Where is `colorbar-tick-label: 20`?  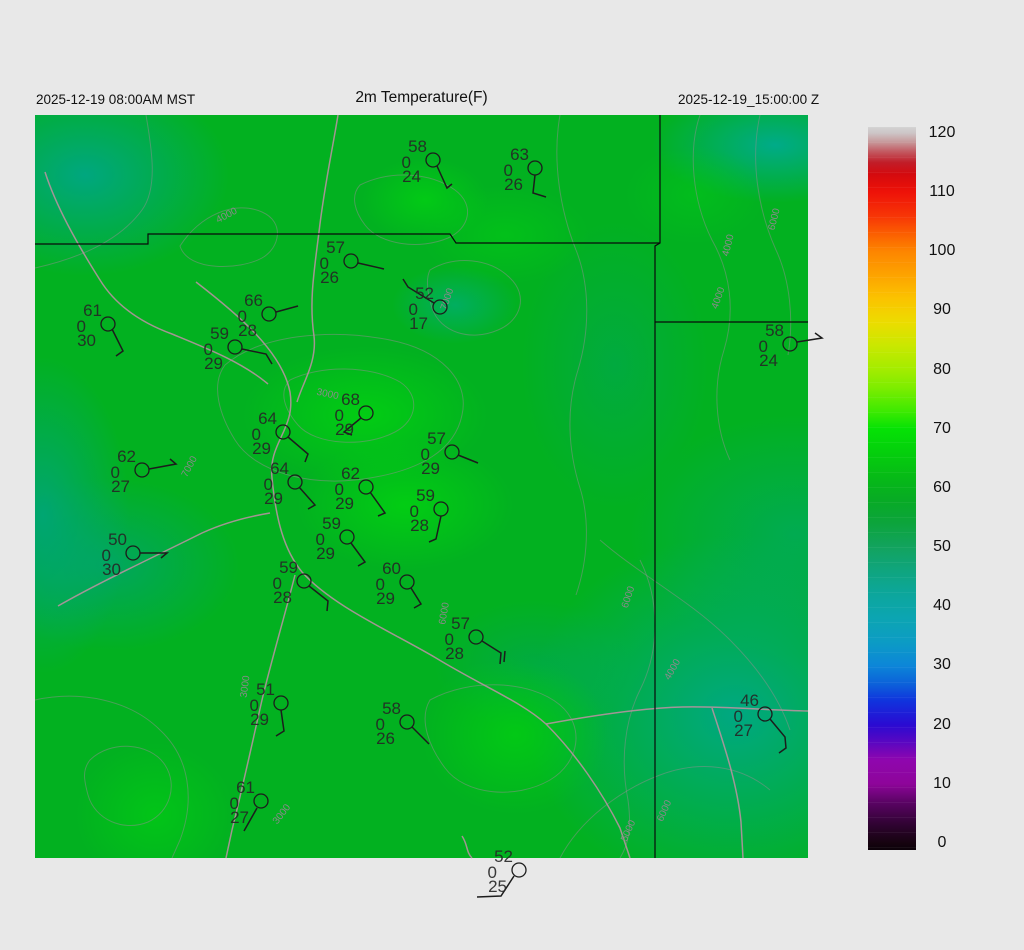
colorbar-tick-label: 20 is located at coordinates (942, 724).